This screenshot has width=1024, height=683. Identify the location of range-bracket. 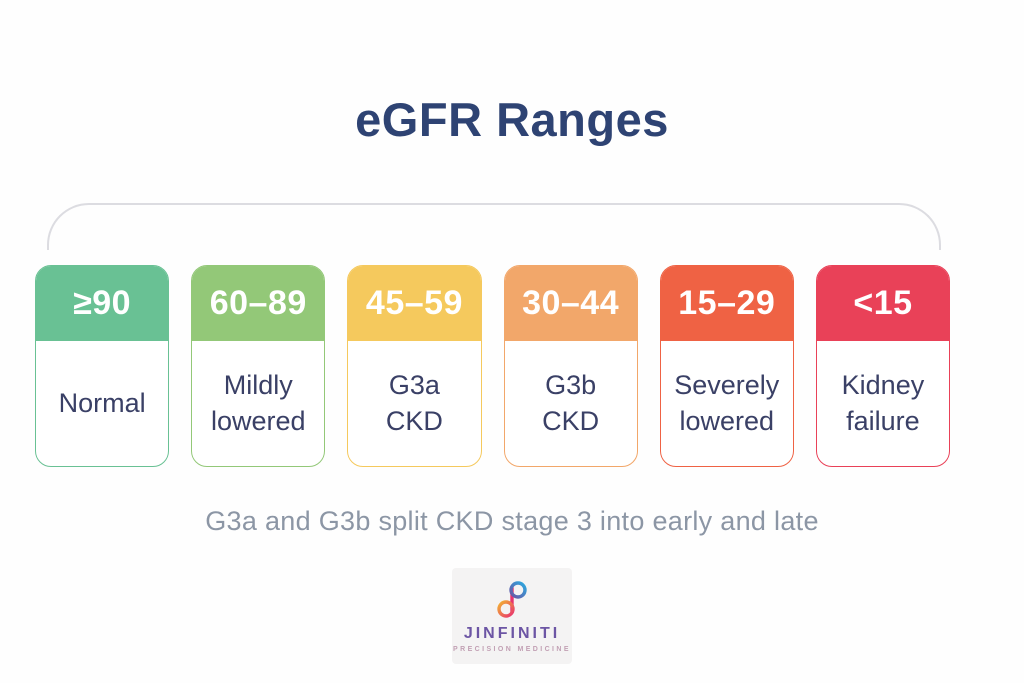
(494, 226).